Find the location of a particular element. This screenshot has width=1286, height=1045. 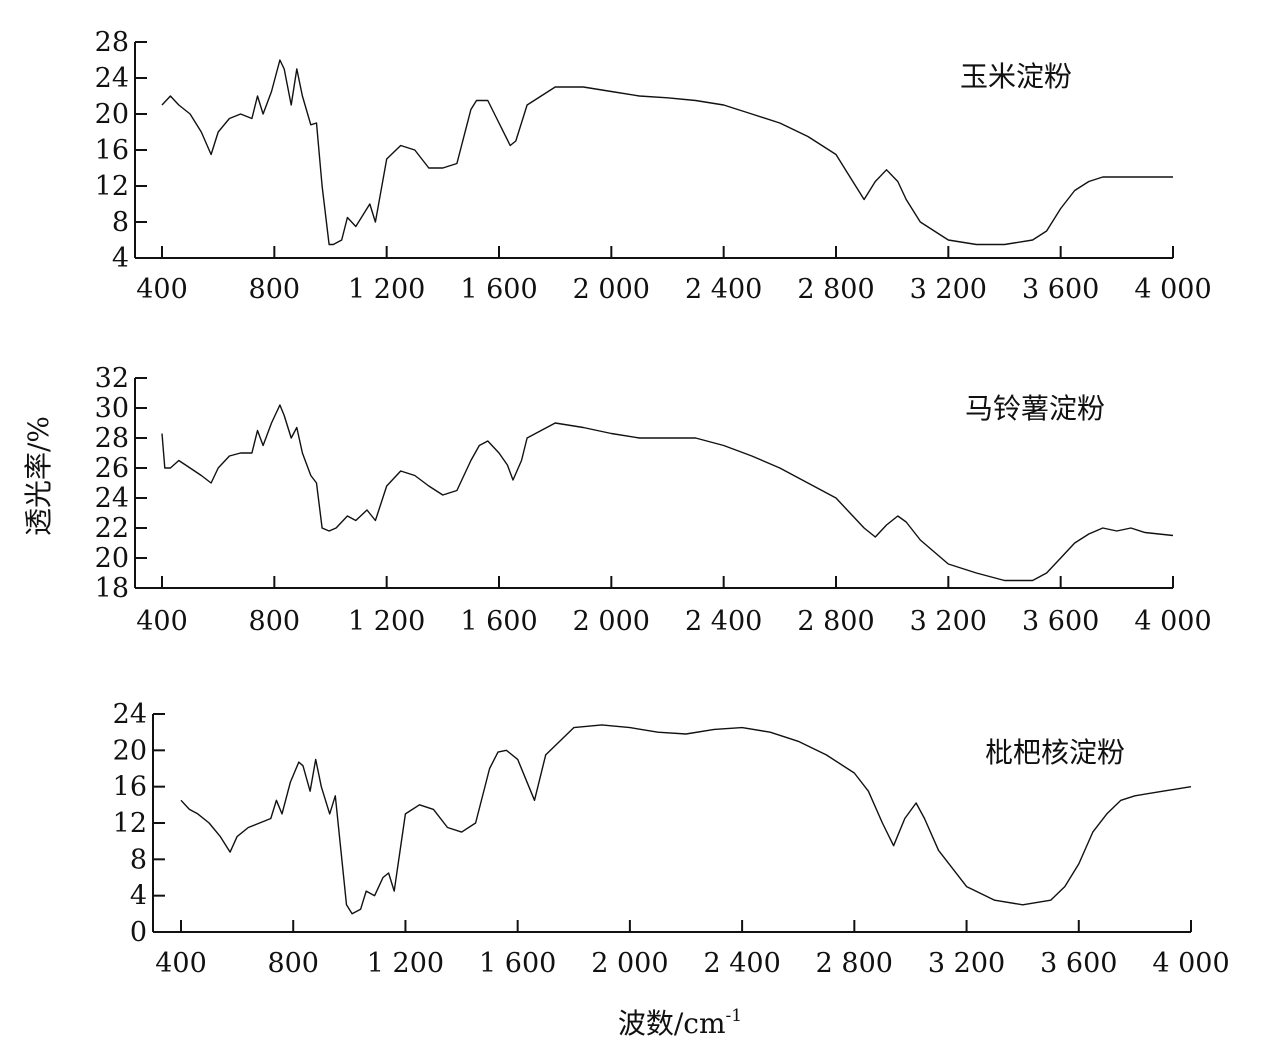

y-tick-label: 30 is located at coordinates (112, 408).